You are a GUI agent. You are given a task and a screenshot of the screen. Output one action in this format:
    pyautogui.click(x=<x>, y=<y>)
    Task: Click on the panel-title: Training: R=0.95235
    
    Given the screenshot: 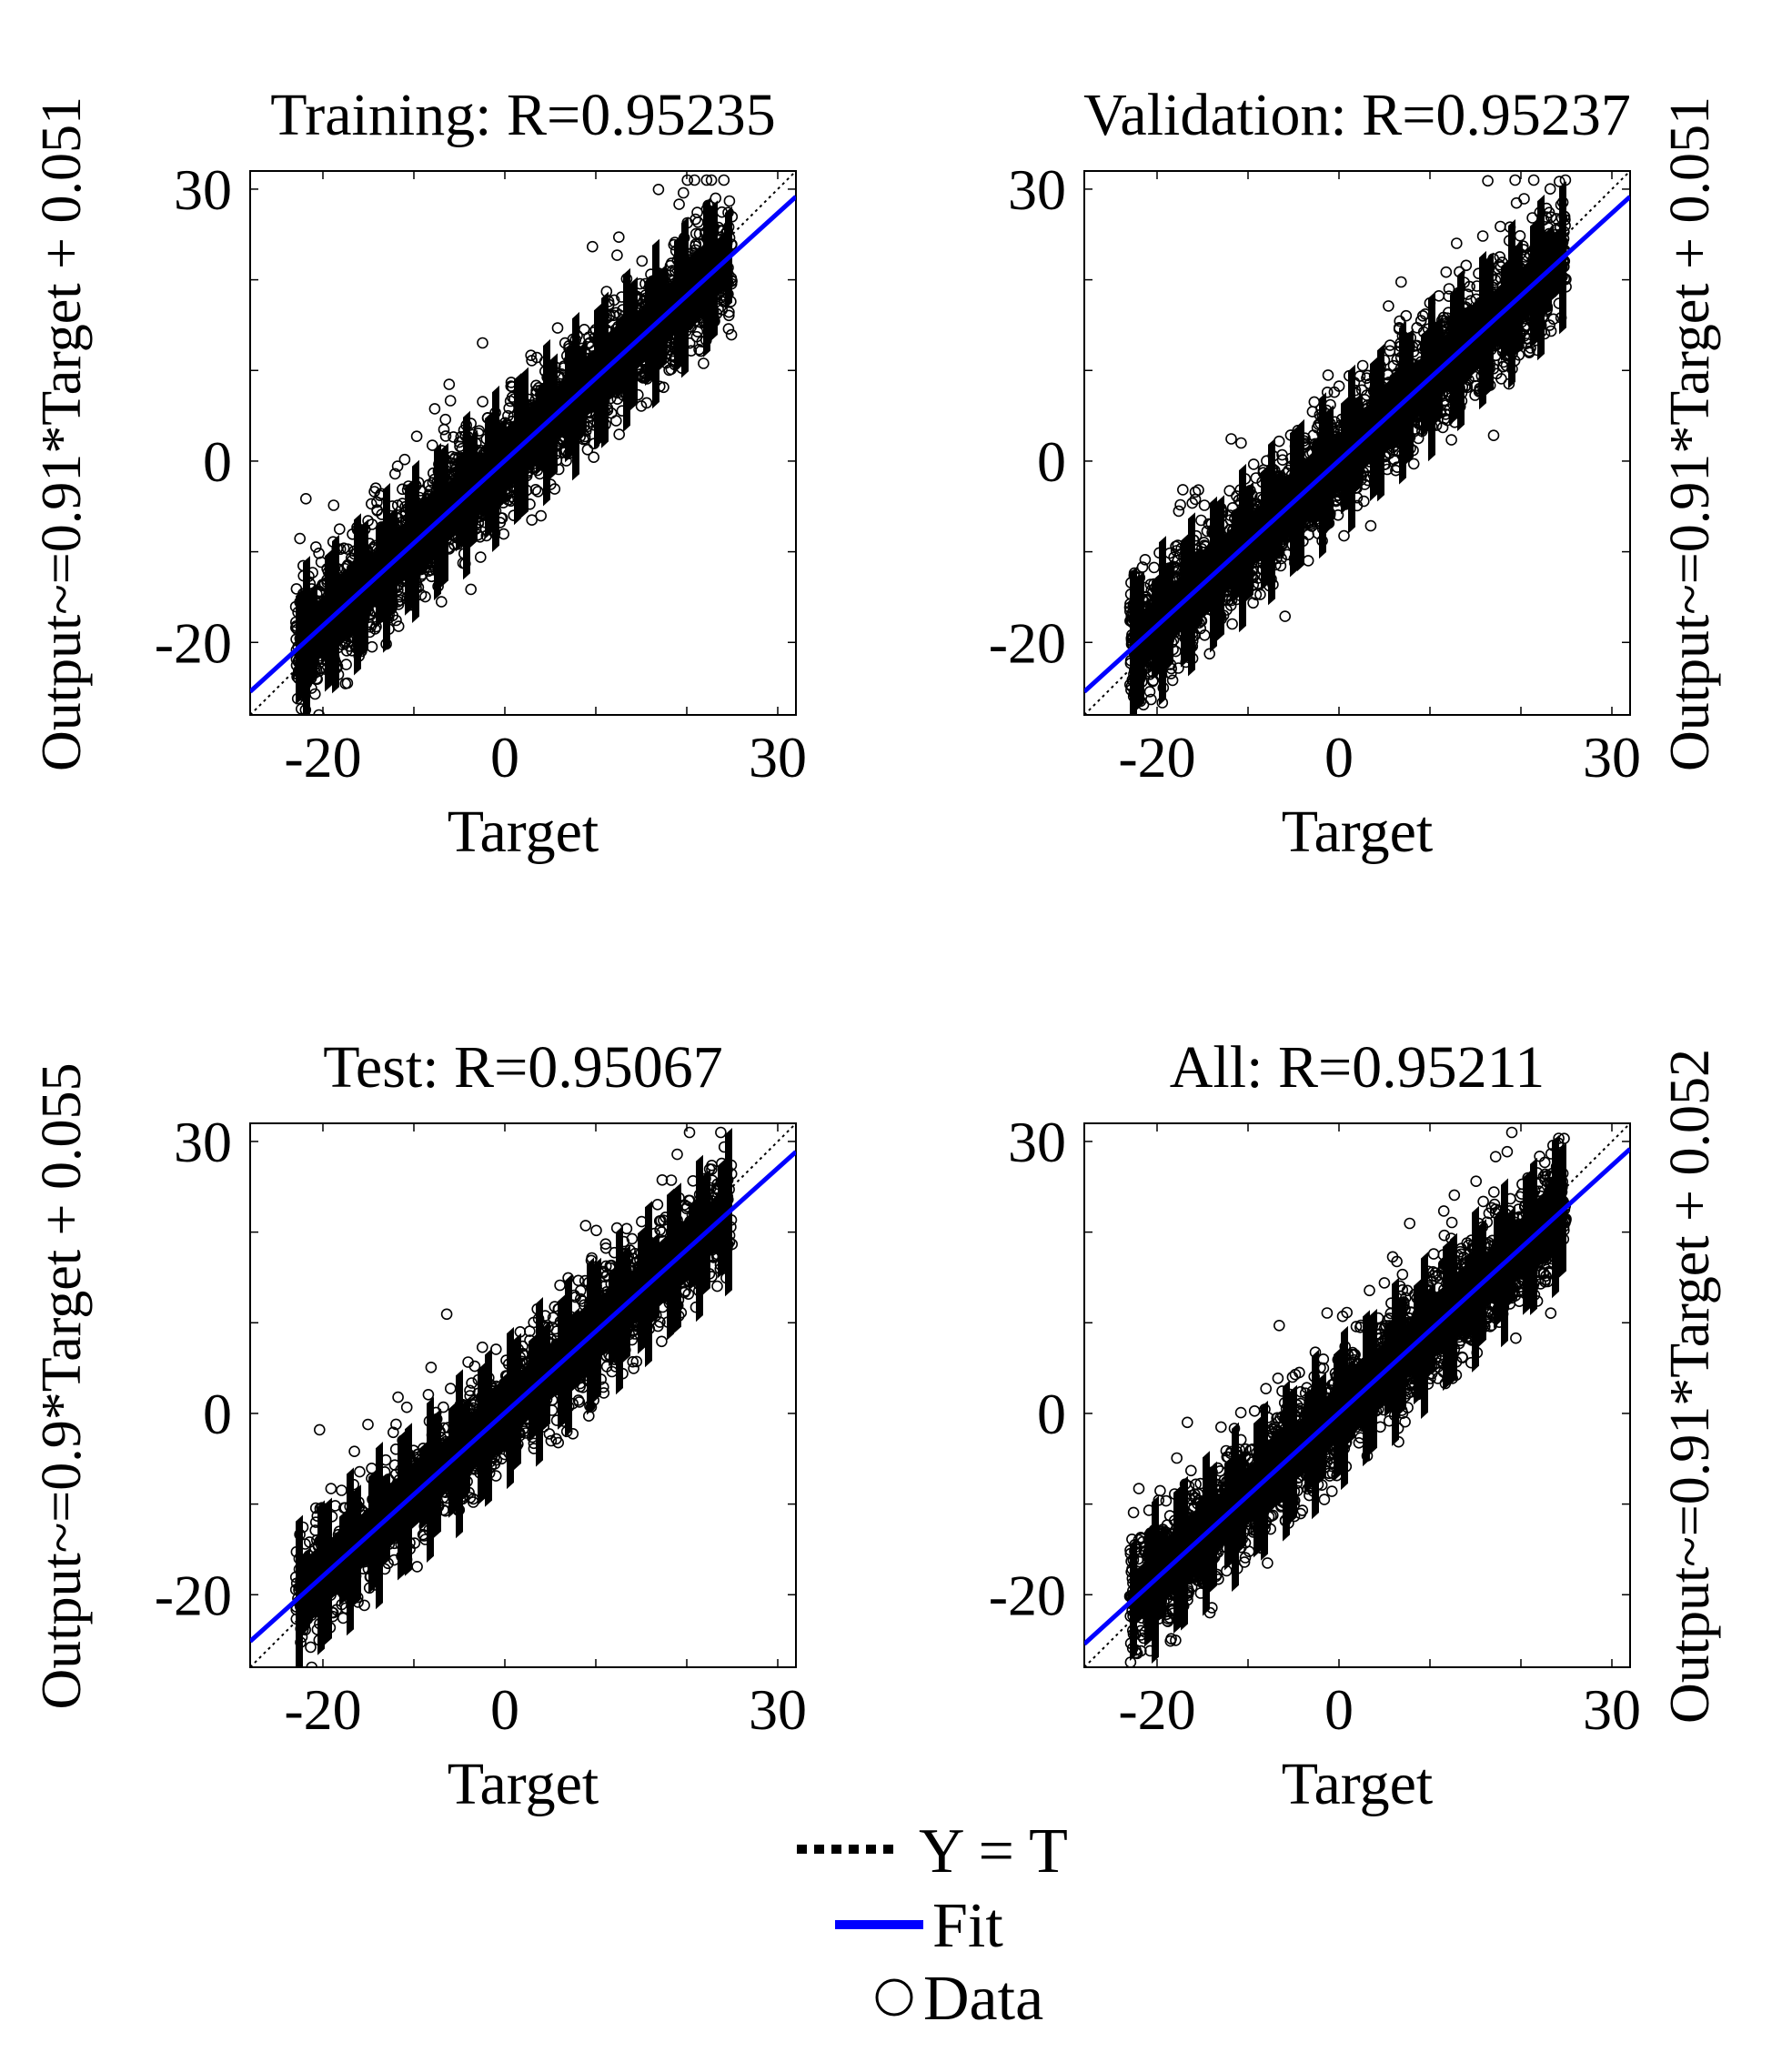 What is the action you would take?
    pyautogui.click(x=523, y=115)
    